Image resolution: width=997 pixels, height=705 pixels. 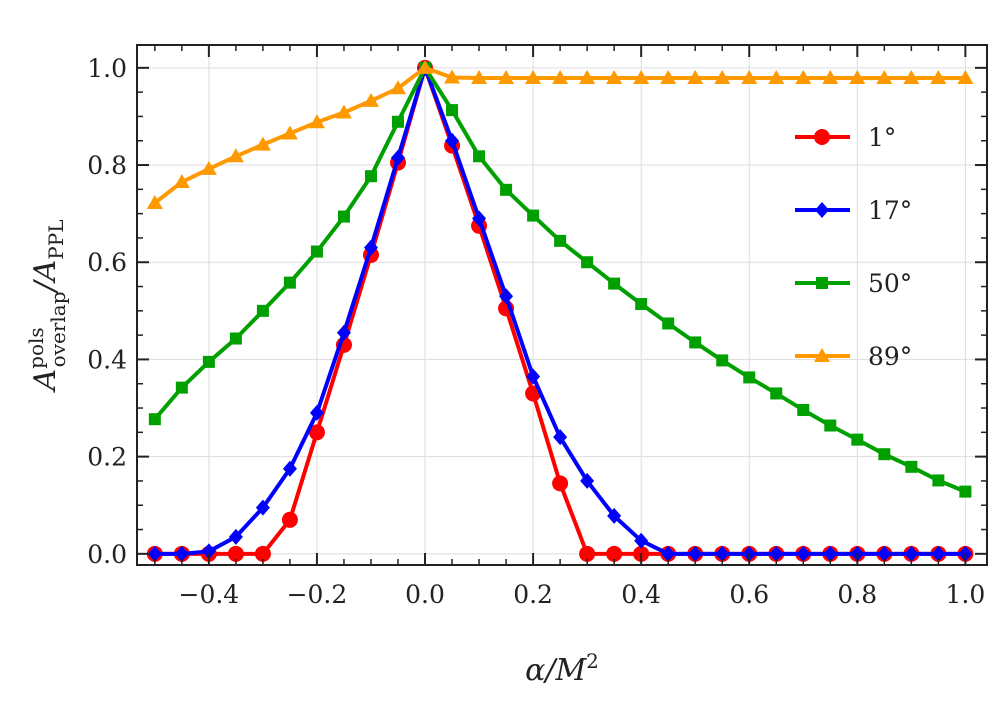 I want to click on legend-entry: 17°, so click(x=853, y=210).